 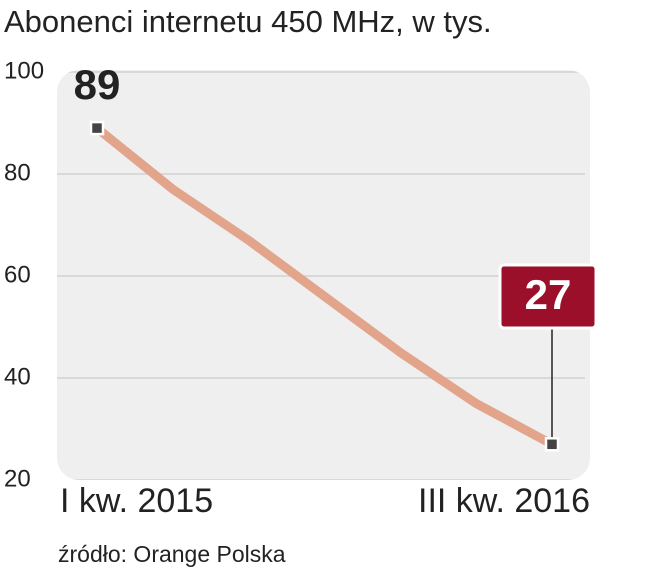 I want to click on y-tick-label: 40, so click(x=17, y=376).